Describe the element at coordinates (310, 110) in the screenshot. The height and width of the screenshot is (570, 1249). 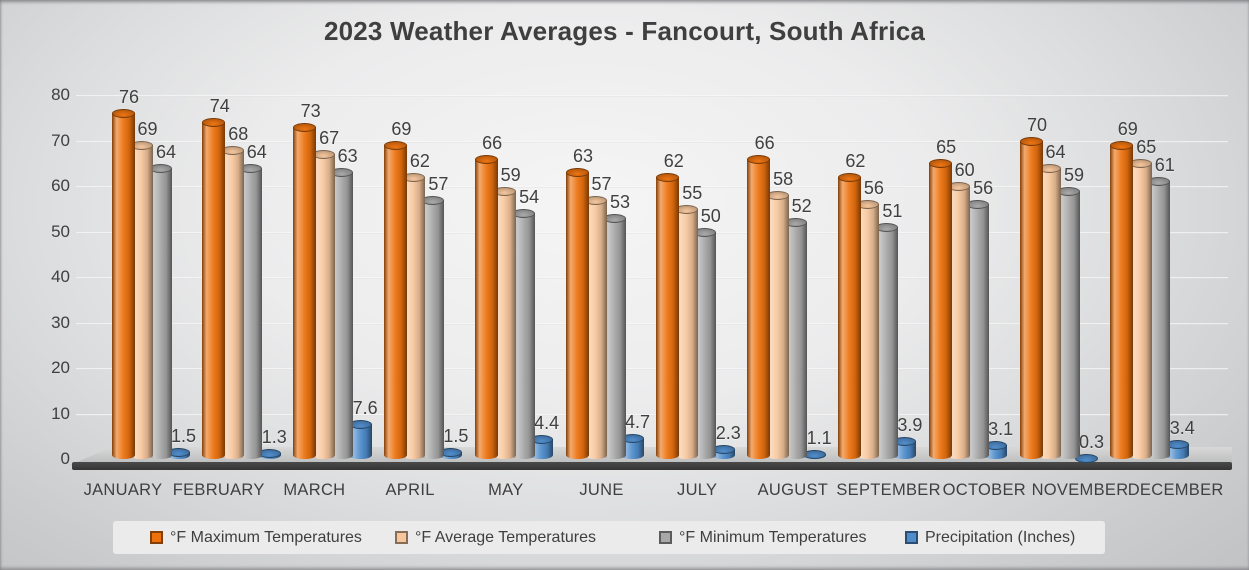
I see `value-label-f-maximum-temperatures-march: 73` at that location.